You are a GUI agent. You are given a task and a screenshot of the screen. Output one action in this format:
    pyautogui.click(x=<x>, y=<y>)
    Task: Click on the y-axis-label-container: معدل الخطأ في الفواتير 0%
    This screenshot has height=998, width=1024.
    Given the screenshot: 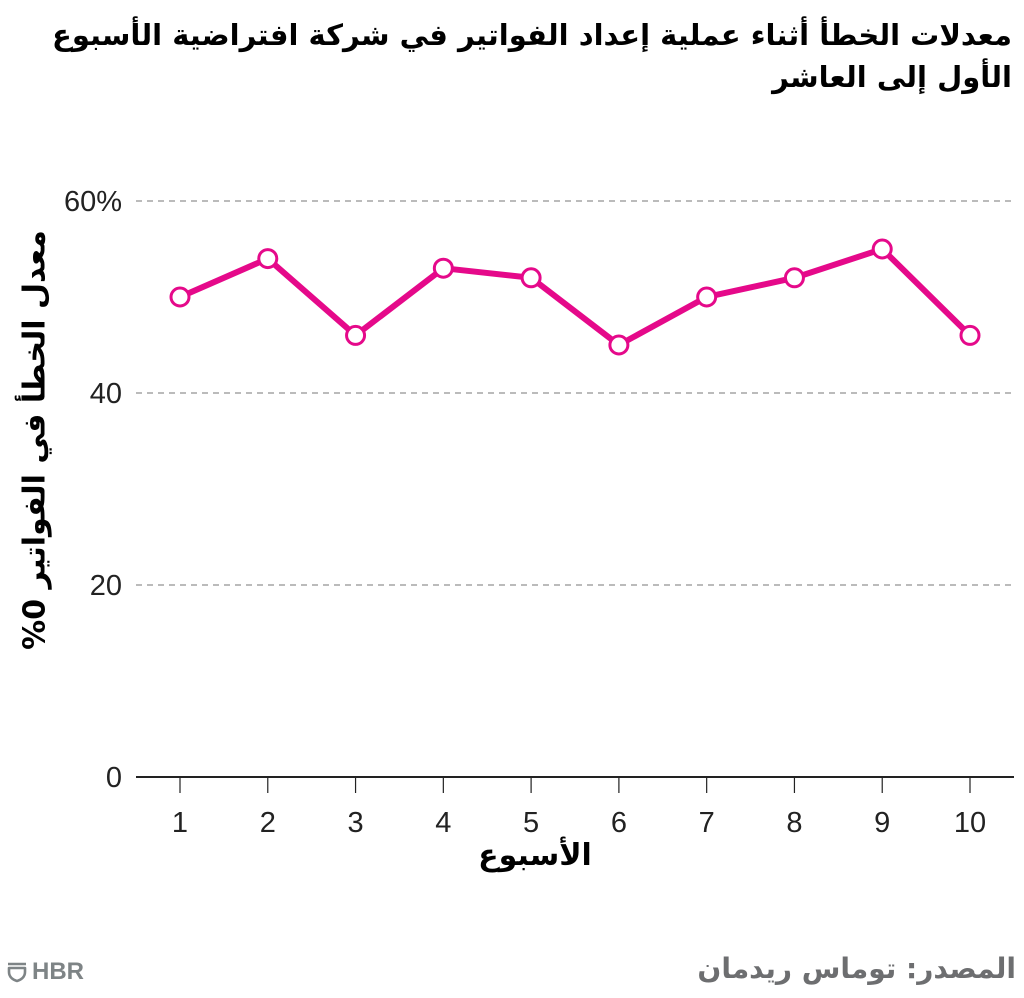 What is the action you would take?
    pyautogui.click(x=35, y=440)
    